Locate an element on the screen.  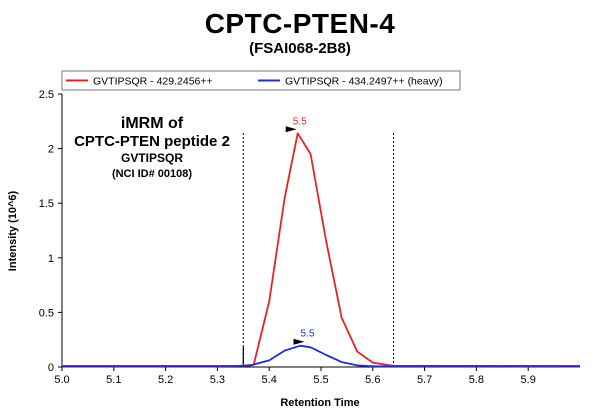
x-ticks: 5.0 5.1 5.2 5.3 5.4 5.5 5.6 5.7 5.8 5.9 is located at coordinates (295, 376).